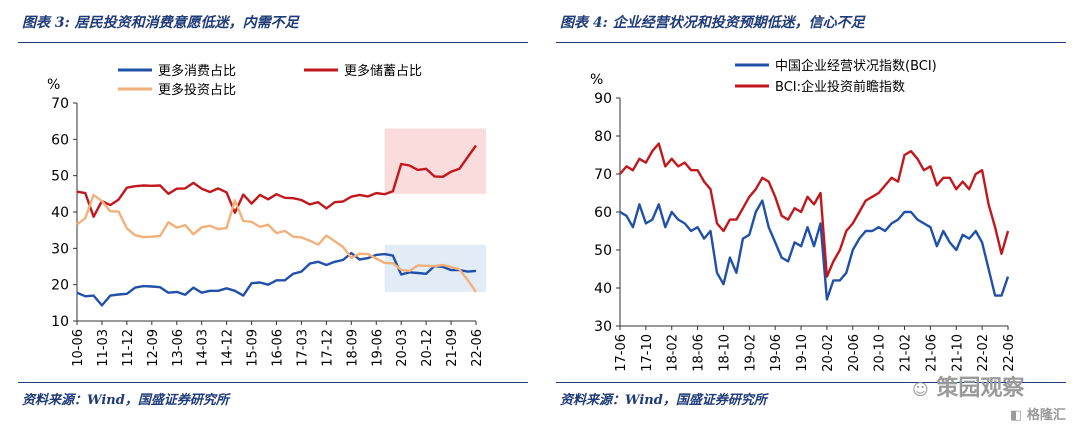 Image resolution: width=1080 pixels, height=427 pixels. What do you see at coordinates (278, 348) in the screenshot?
I see `x-tick-label: 16-06` at bounding box center [278, 348].